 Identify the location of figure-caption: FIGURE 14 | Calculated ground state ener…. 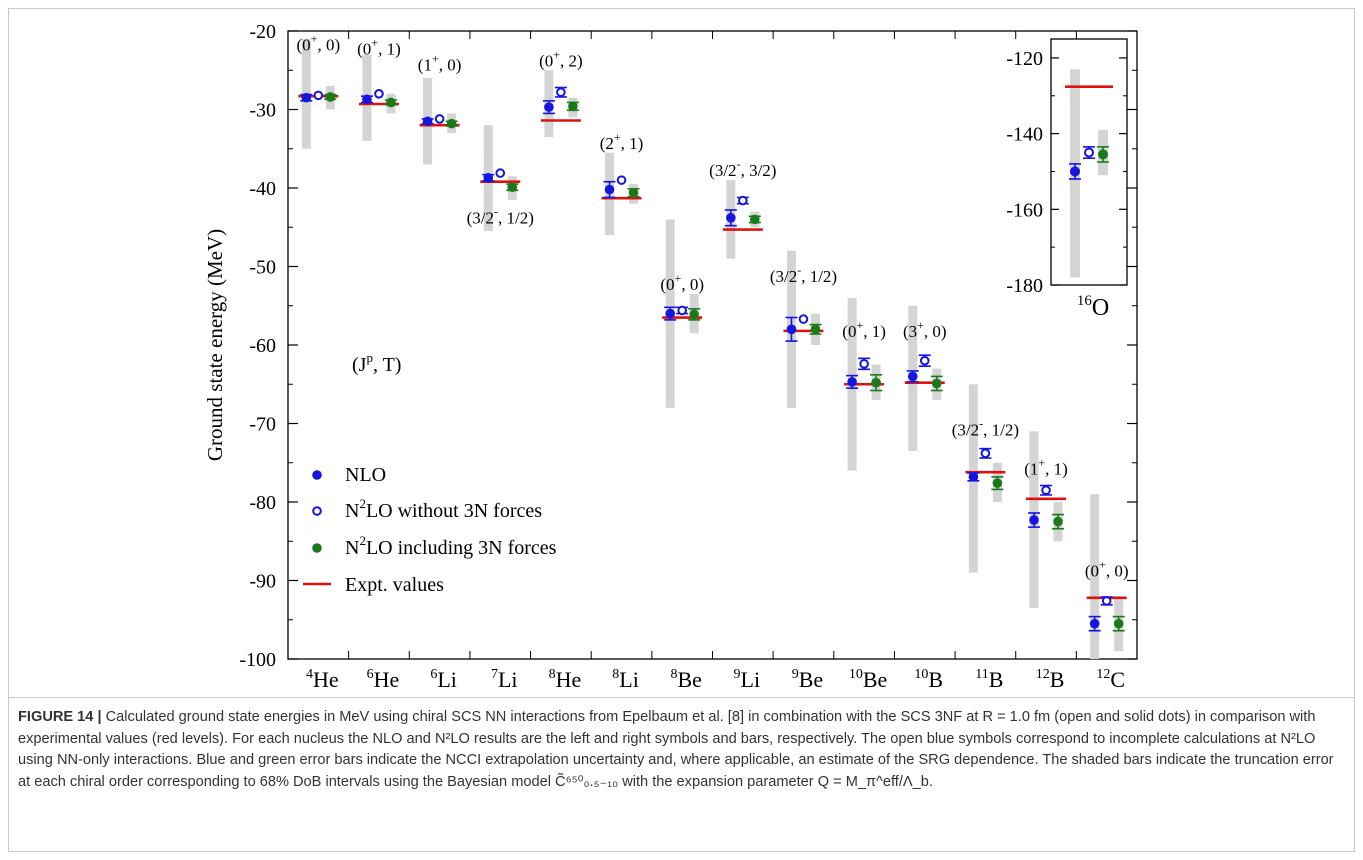
(678, 750).